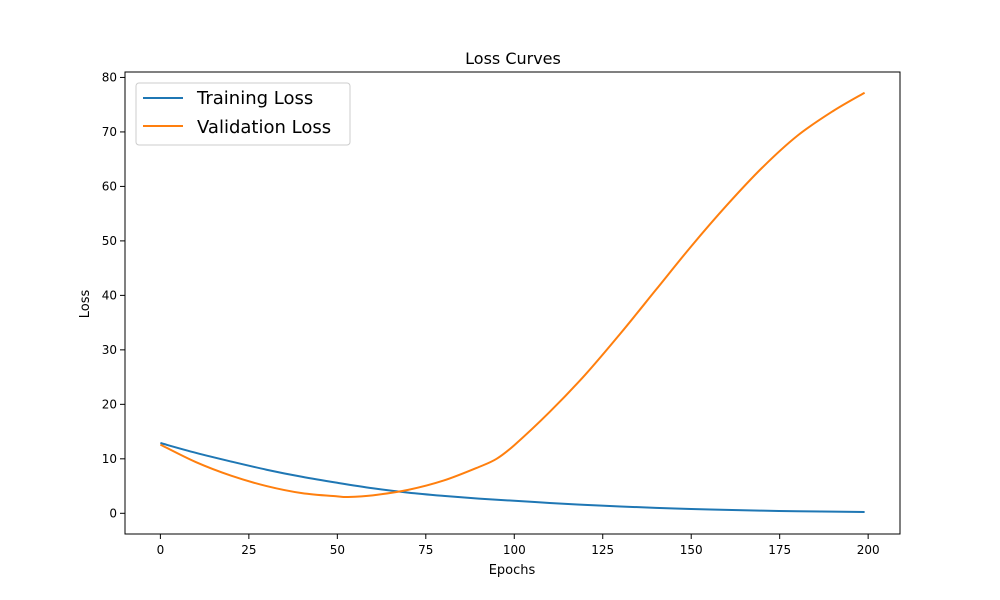 This screenshot has height=600, width=1000. I want to click on legend-box, so click(243, 114).